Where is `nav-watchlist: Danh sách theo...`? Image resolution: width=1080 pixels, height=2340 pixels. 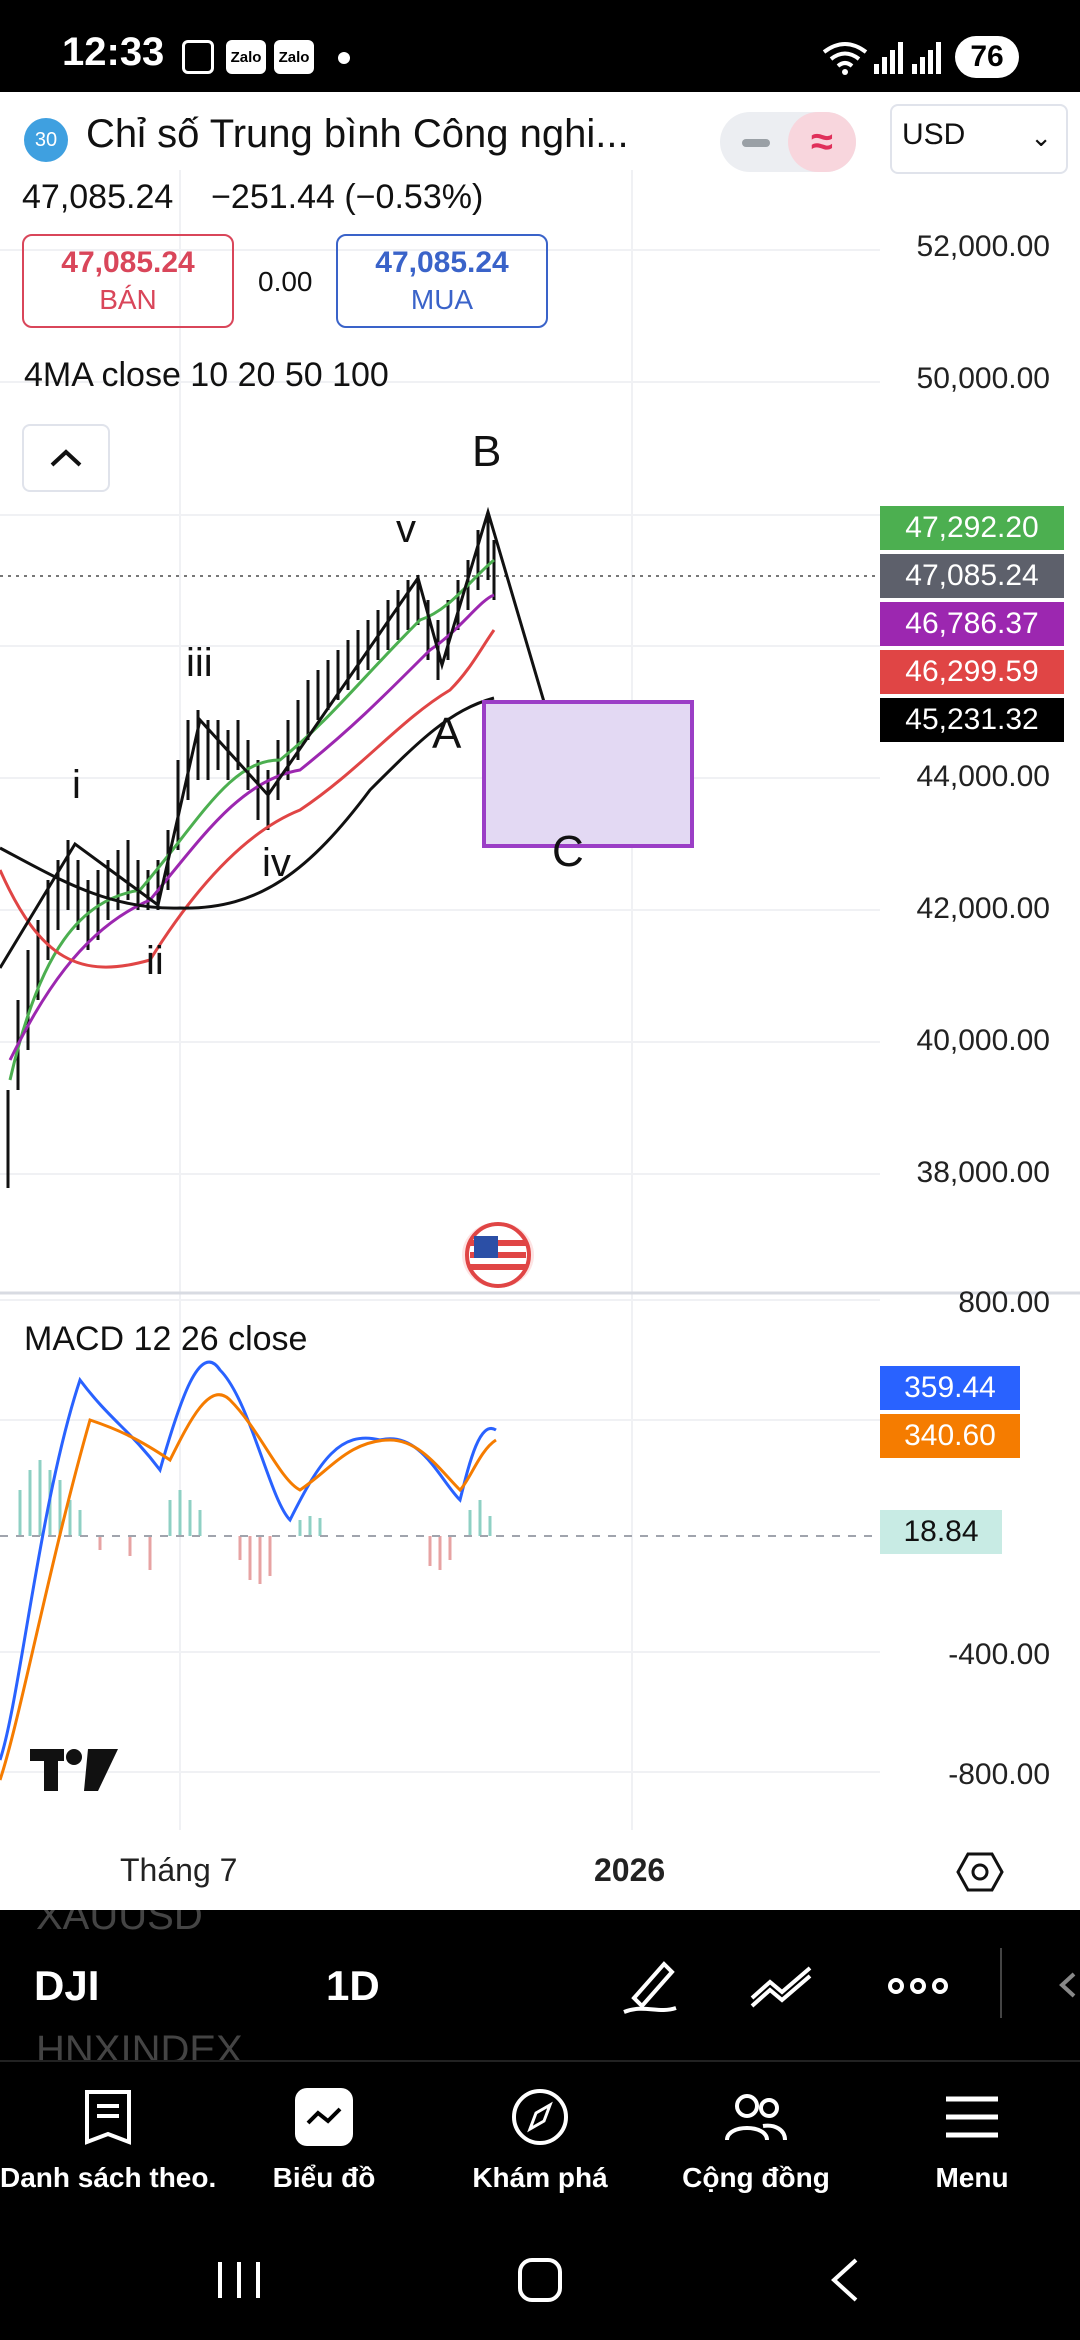 nav-watchlist: Danh sách theo... is located at coordinates (108, 2133).